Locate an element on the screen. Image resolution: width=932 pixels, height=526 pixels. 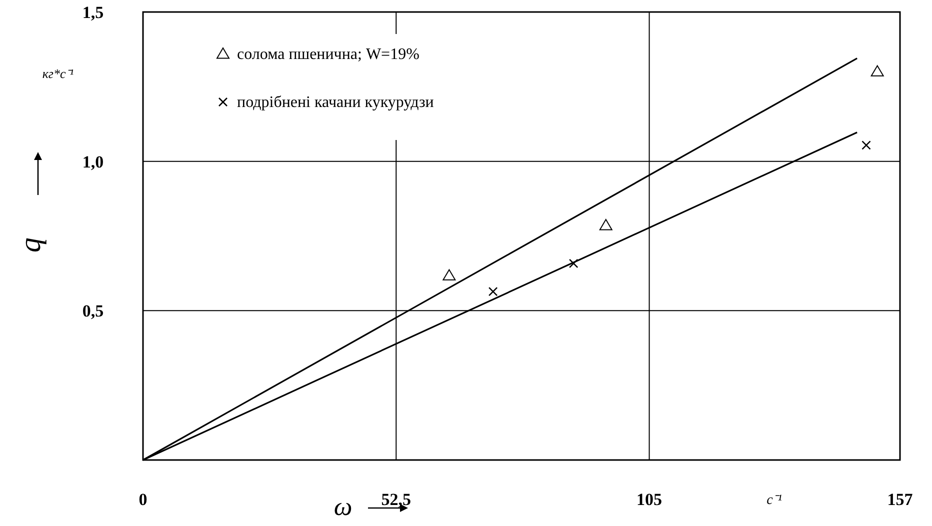
y-axis-title: q is located at coordinates (30, 245).